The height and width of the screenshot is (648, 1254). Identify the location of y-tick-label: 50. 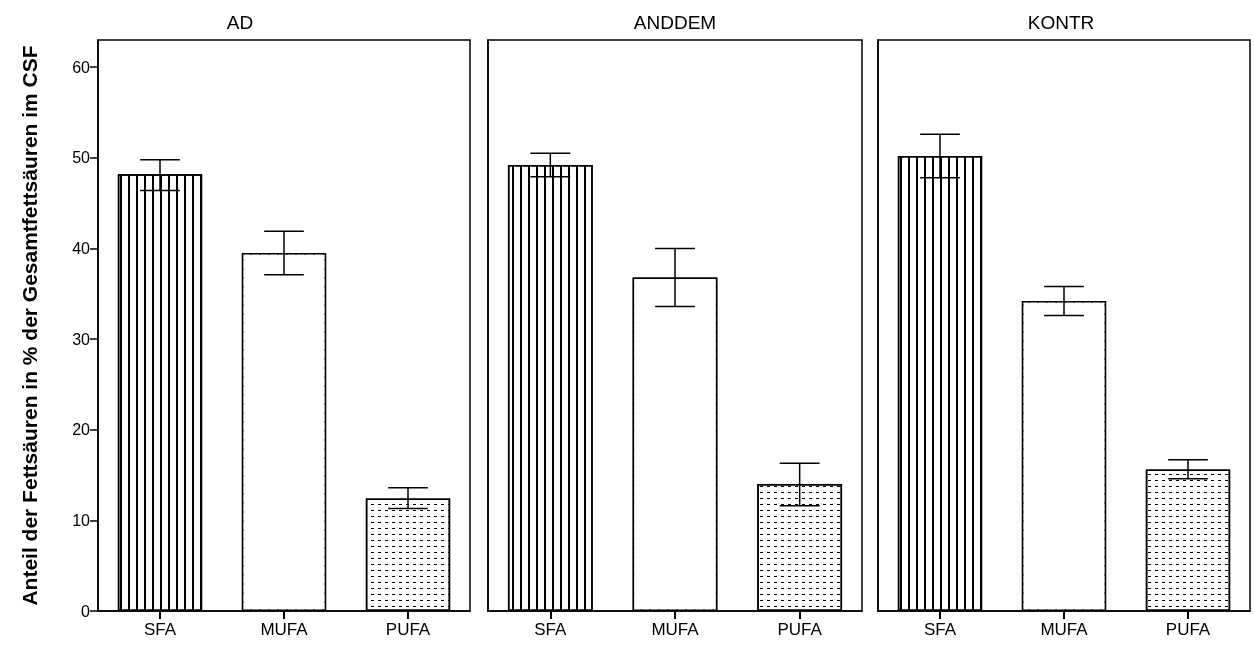
(81, 158).